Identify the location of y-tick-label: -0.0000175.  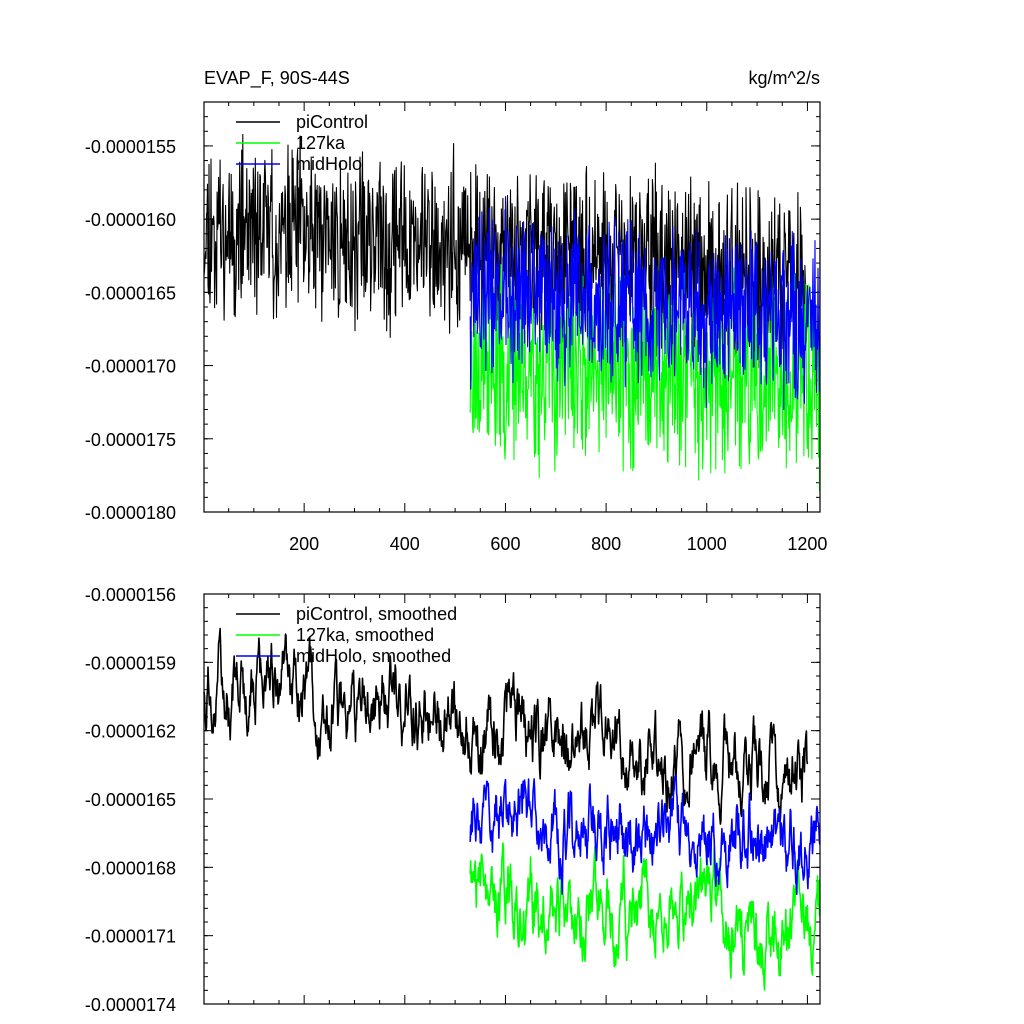
(130, 440).